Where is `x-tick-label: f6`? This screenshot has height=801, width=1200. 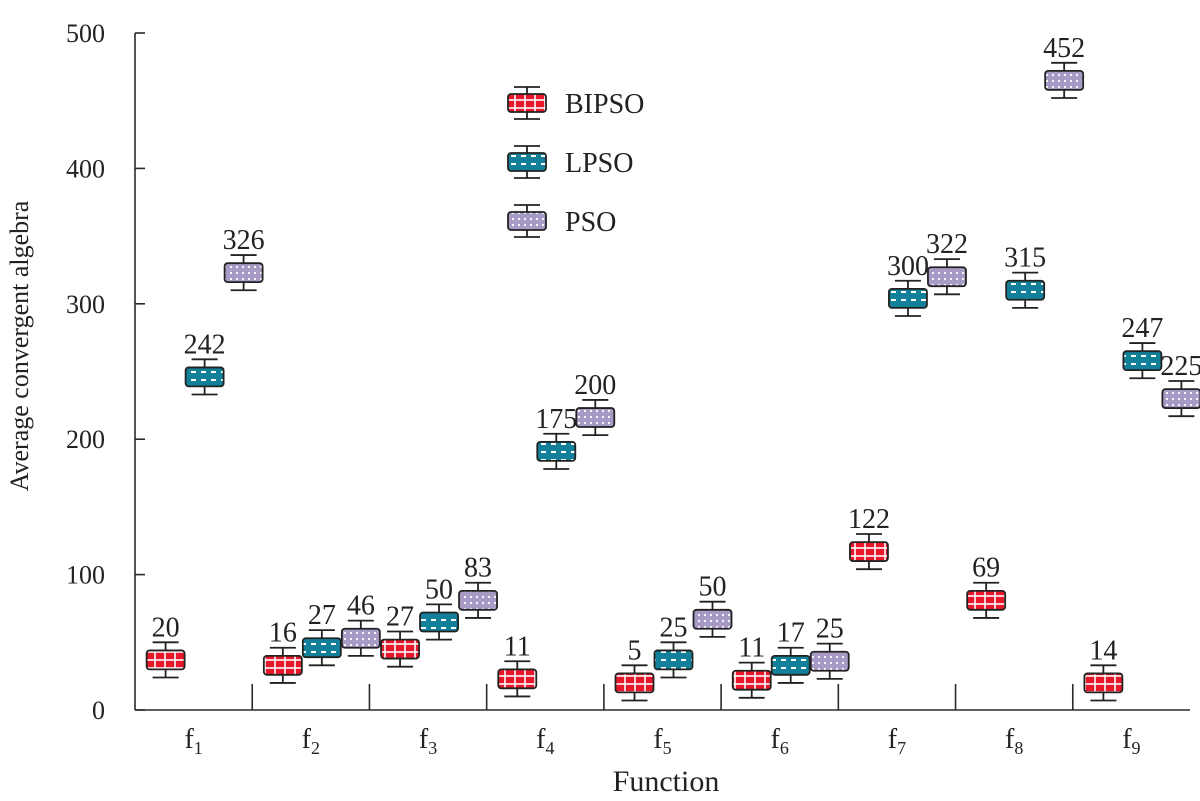 x-tick-label: f6 is located at coordinates (780, 741).